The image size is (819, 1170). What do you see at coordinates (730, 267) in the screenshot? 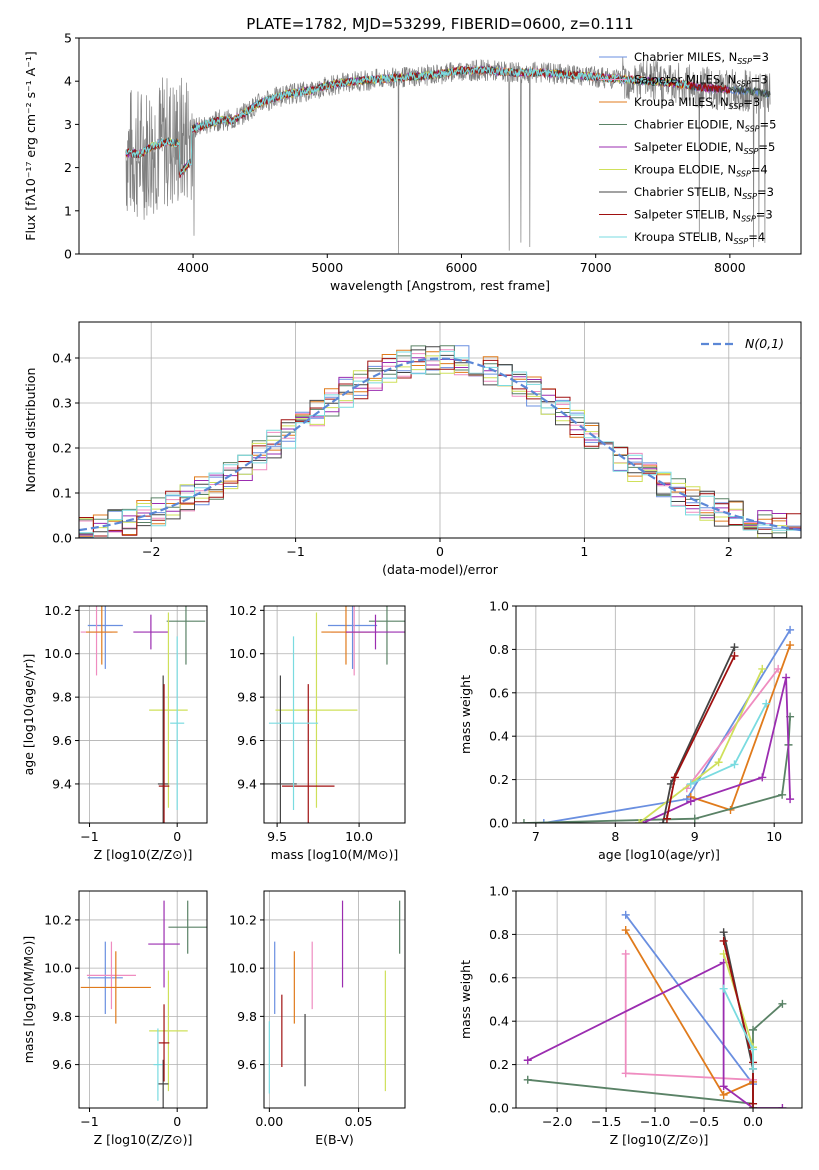
I see `x-tick-label: 8000` at bounding box center [730, 267].